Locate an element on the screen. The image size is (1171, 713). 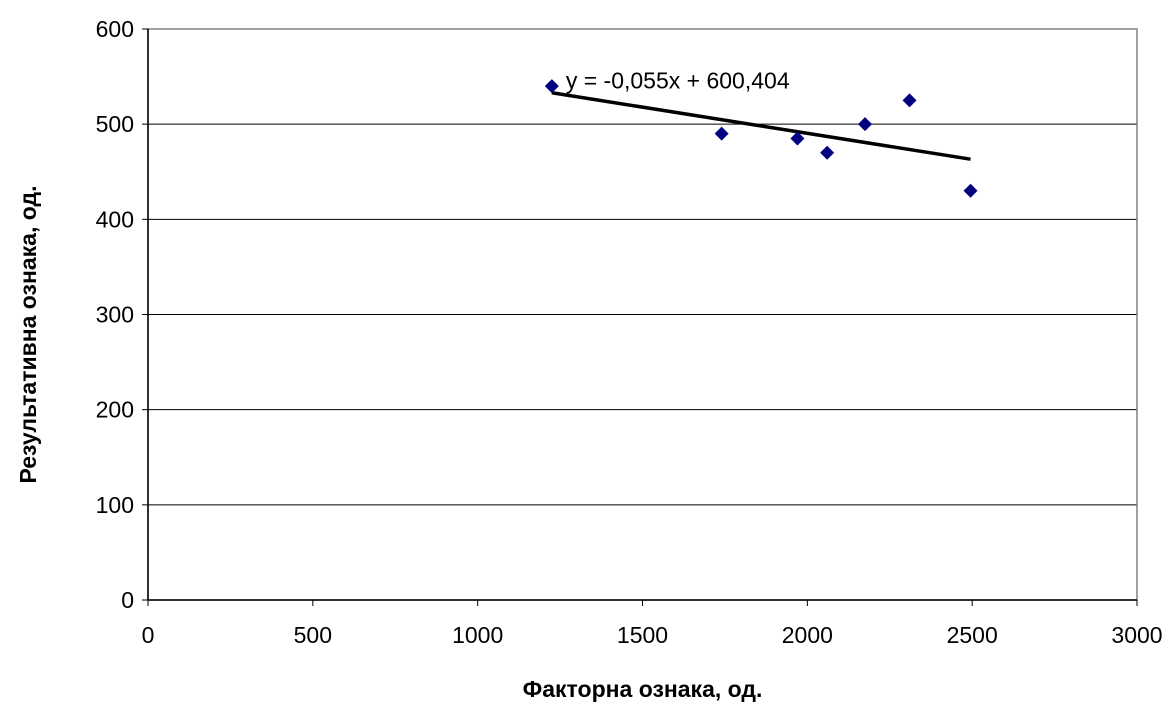
trendline-equation: y = -0,055x + 600,404 is located at coordinates (678, 81).